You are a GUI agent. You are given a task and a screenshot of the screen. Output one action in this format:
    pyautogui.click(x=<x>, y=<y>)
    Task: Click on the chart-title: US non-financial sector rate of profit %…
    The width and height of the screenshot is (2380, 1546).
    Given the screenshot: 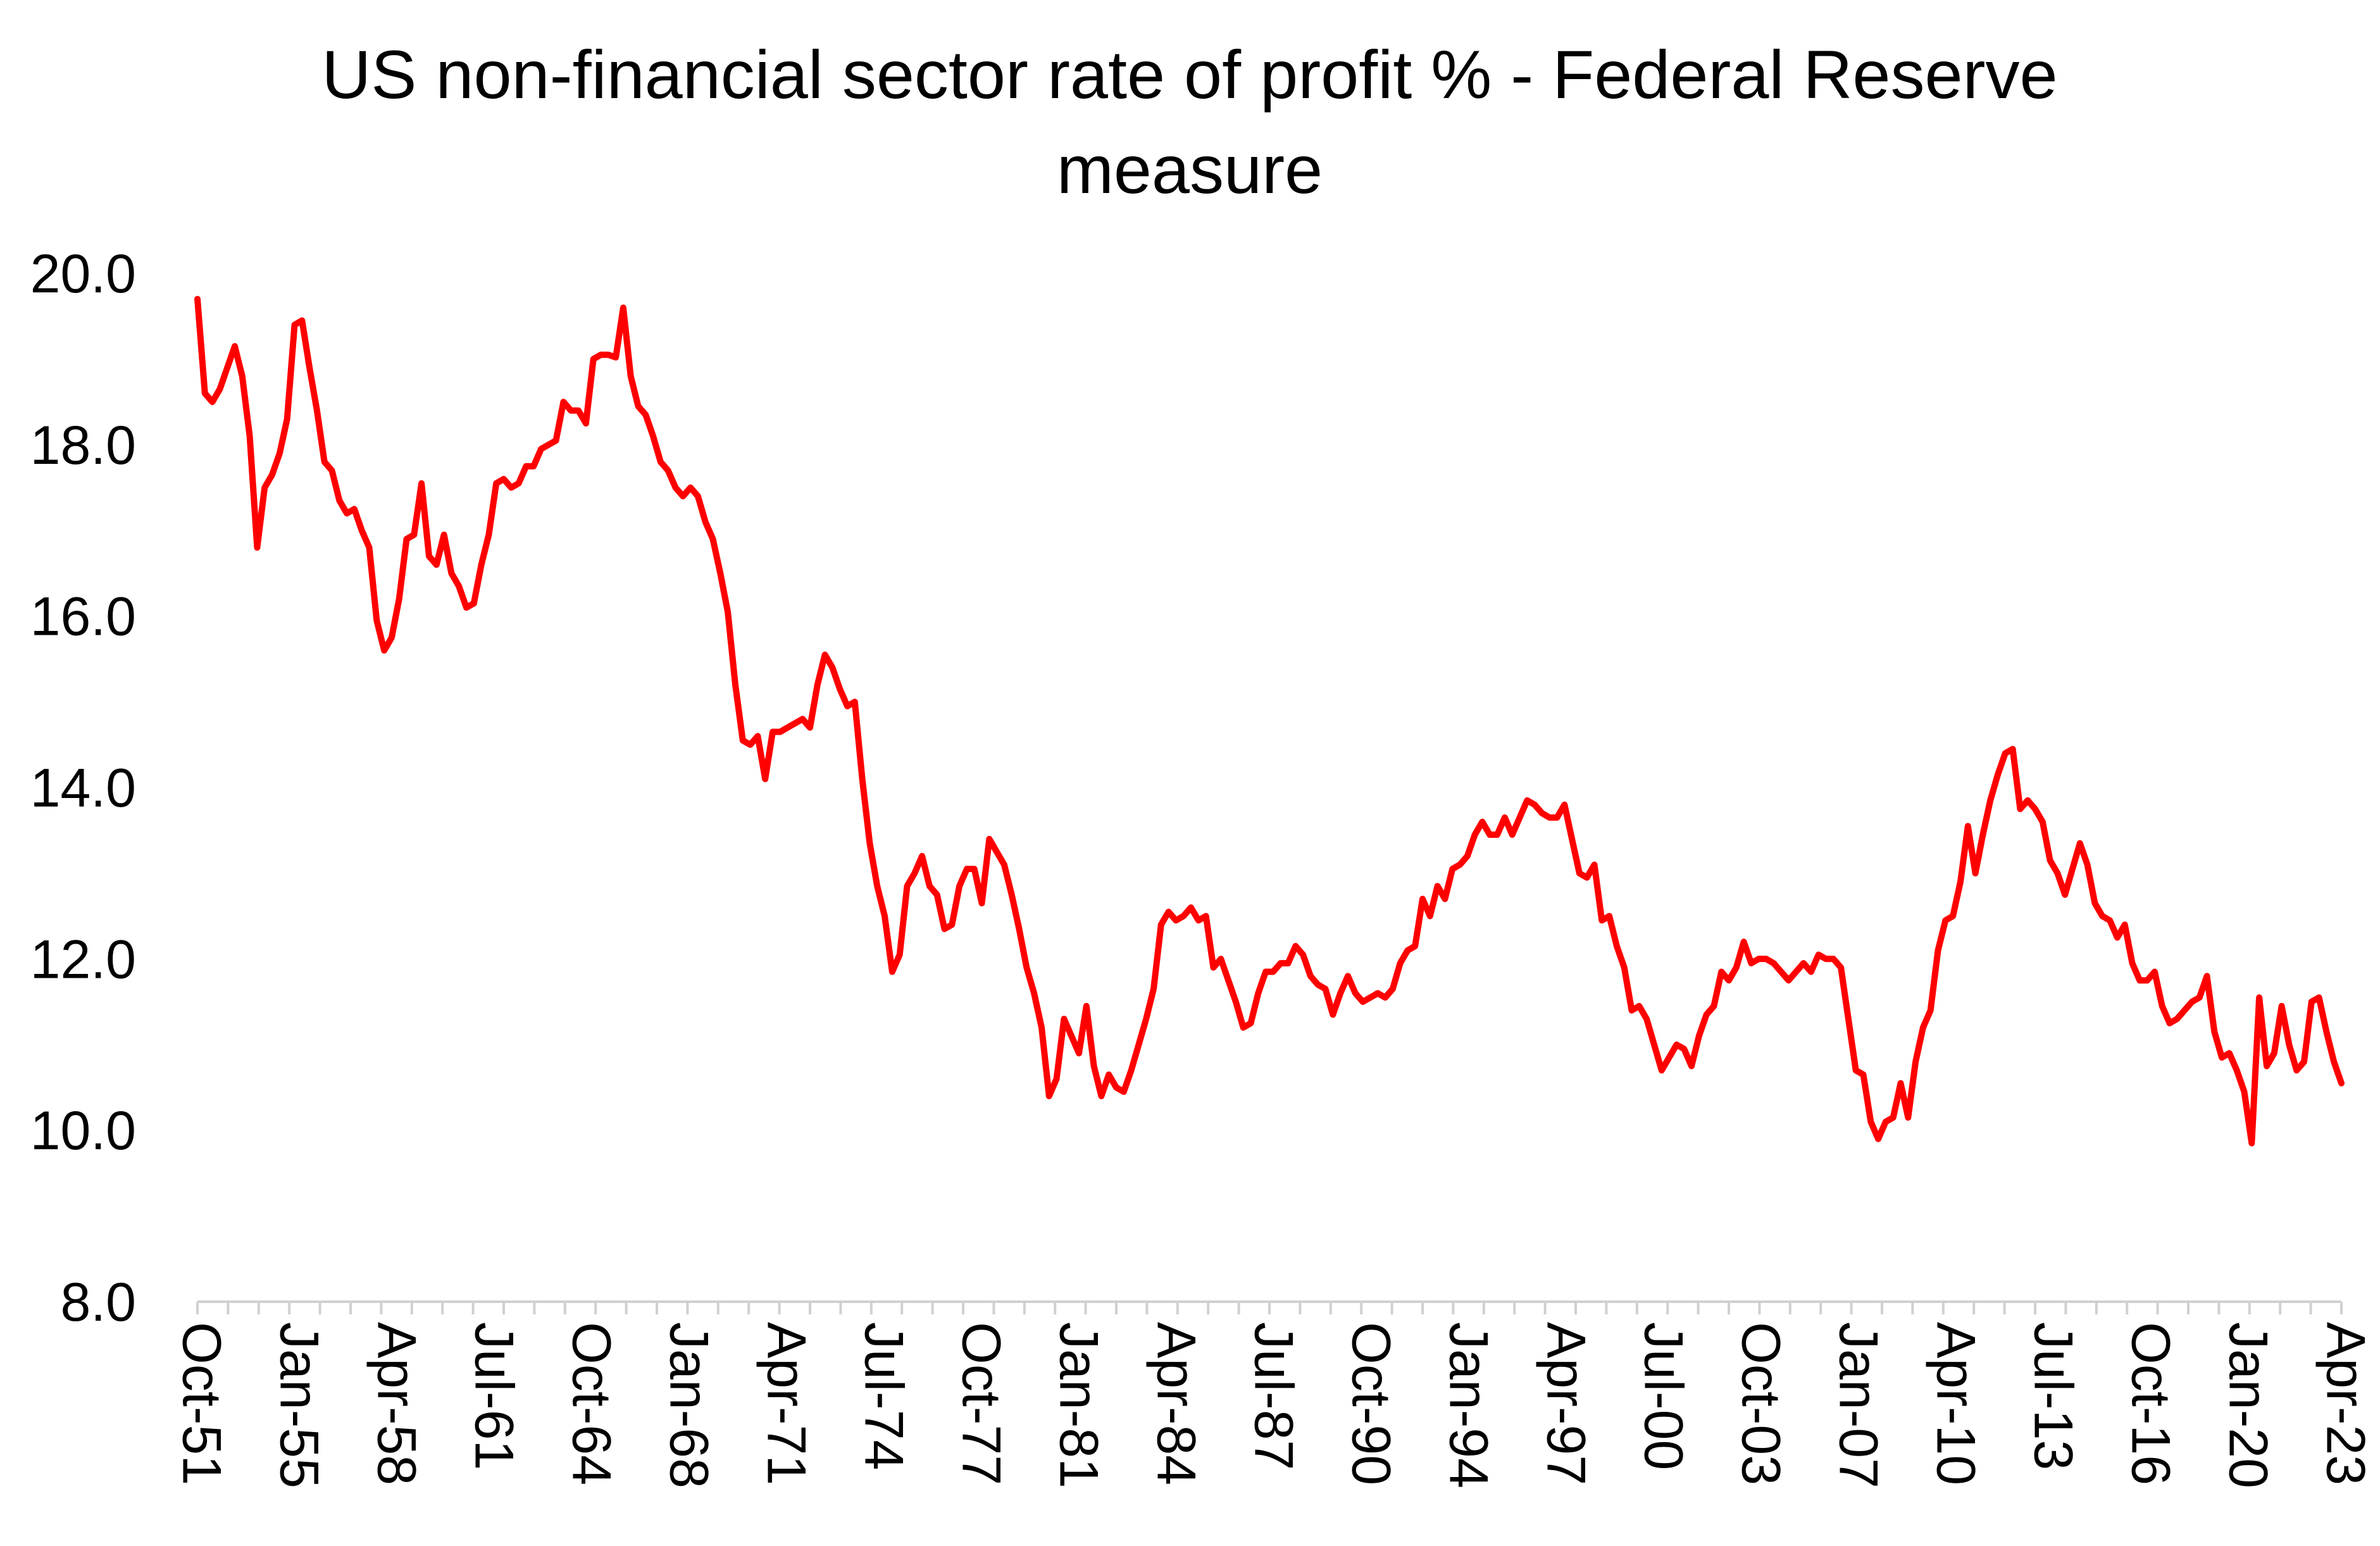 What is the action you would take?
    pyautogui.click(x=1189, y=74)
    